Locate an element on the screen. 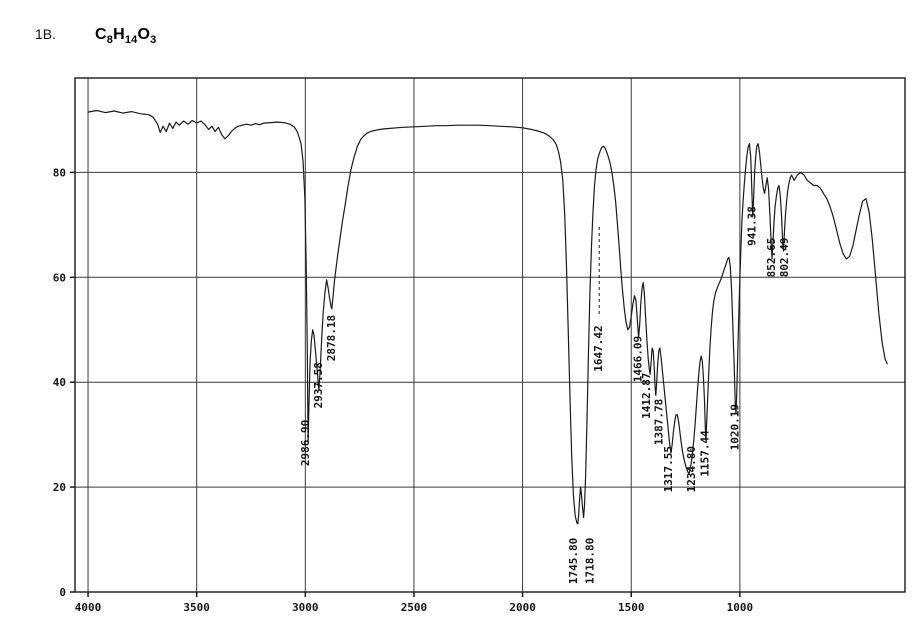 The height and width of the screenshot is (642, 918). question-label: 1B. is located at coordinates (46, 34).